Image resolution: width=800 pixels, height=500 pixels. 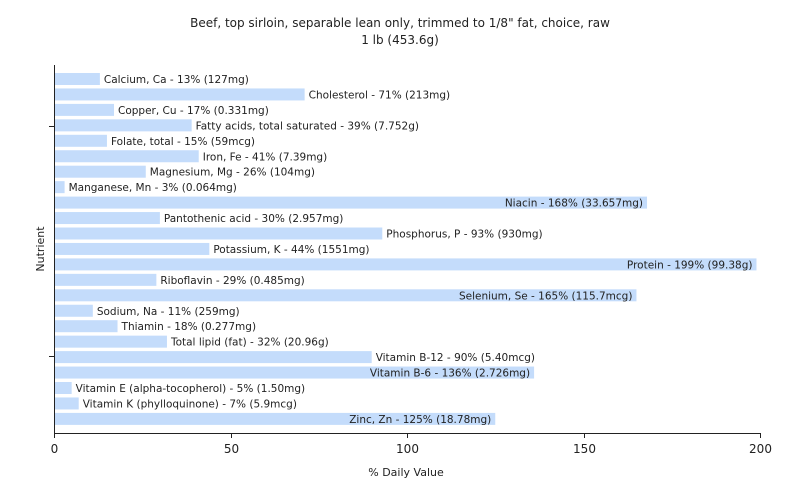 I want to click on bar-label: Riboflavin - 29% (0.485mg), so click(x=232, y=281).